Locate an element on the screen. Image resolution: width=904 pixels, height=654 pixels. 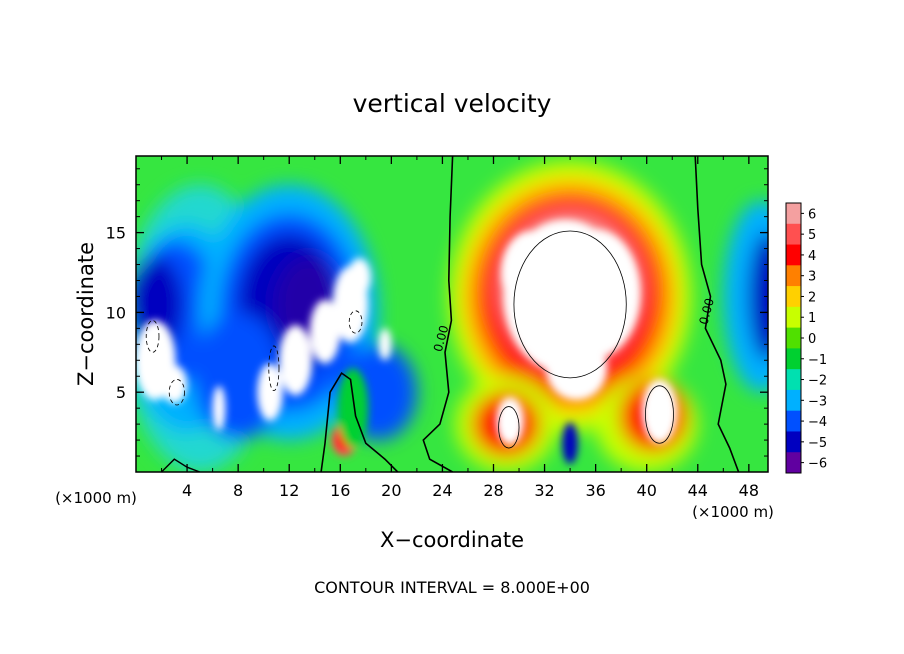
x-tick-label-8: 8 is located at coordinates (238, 490).